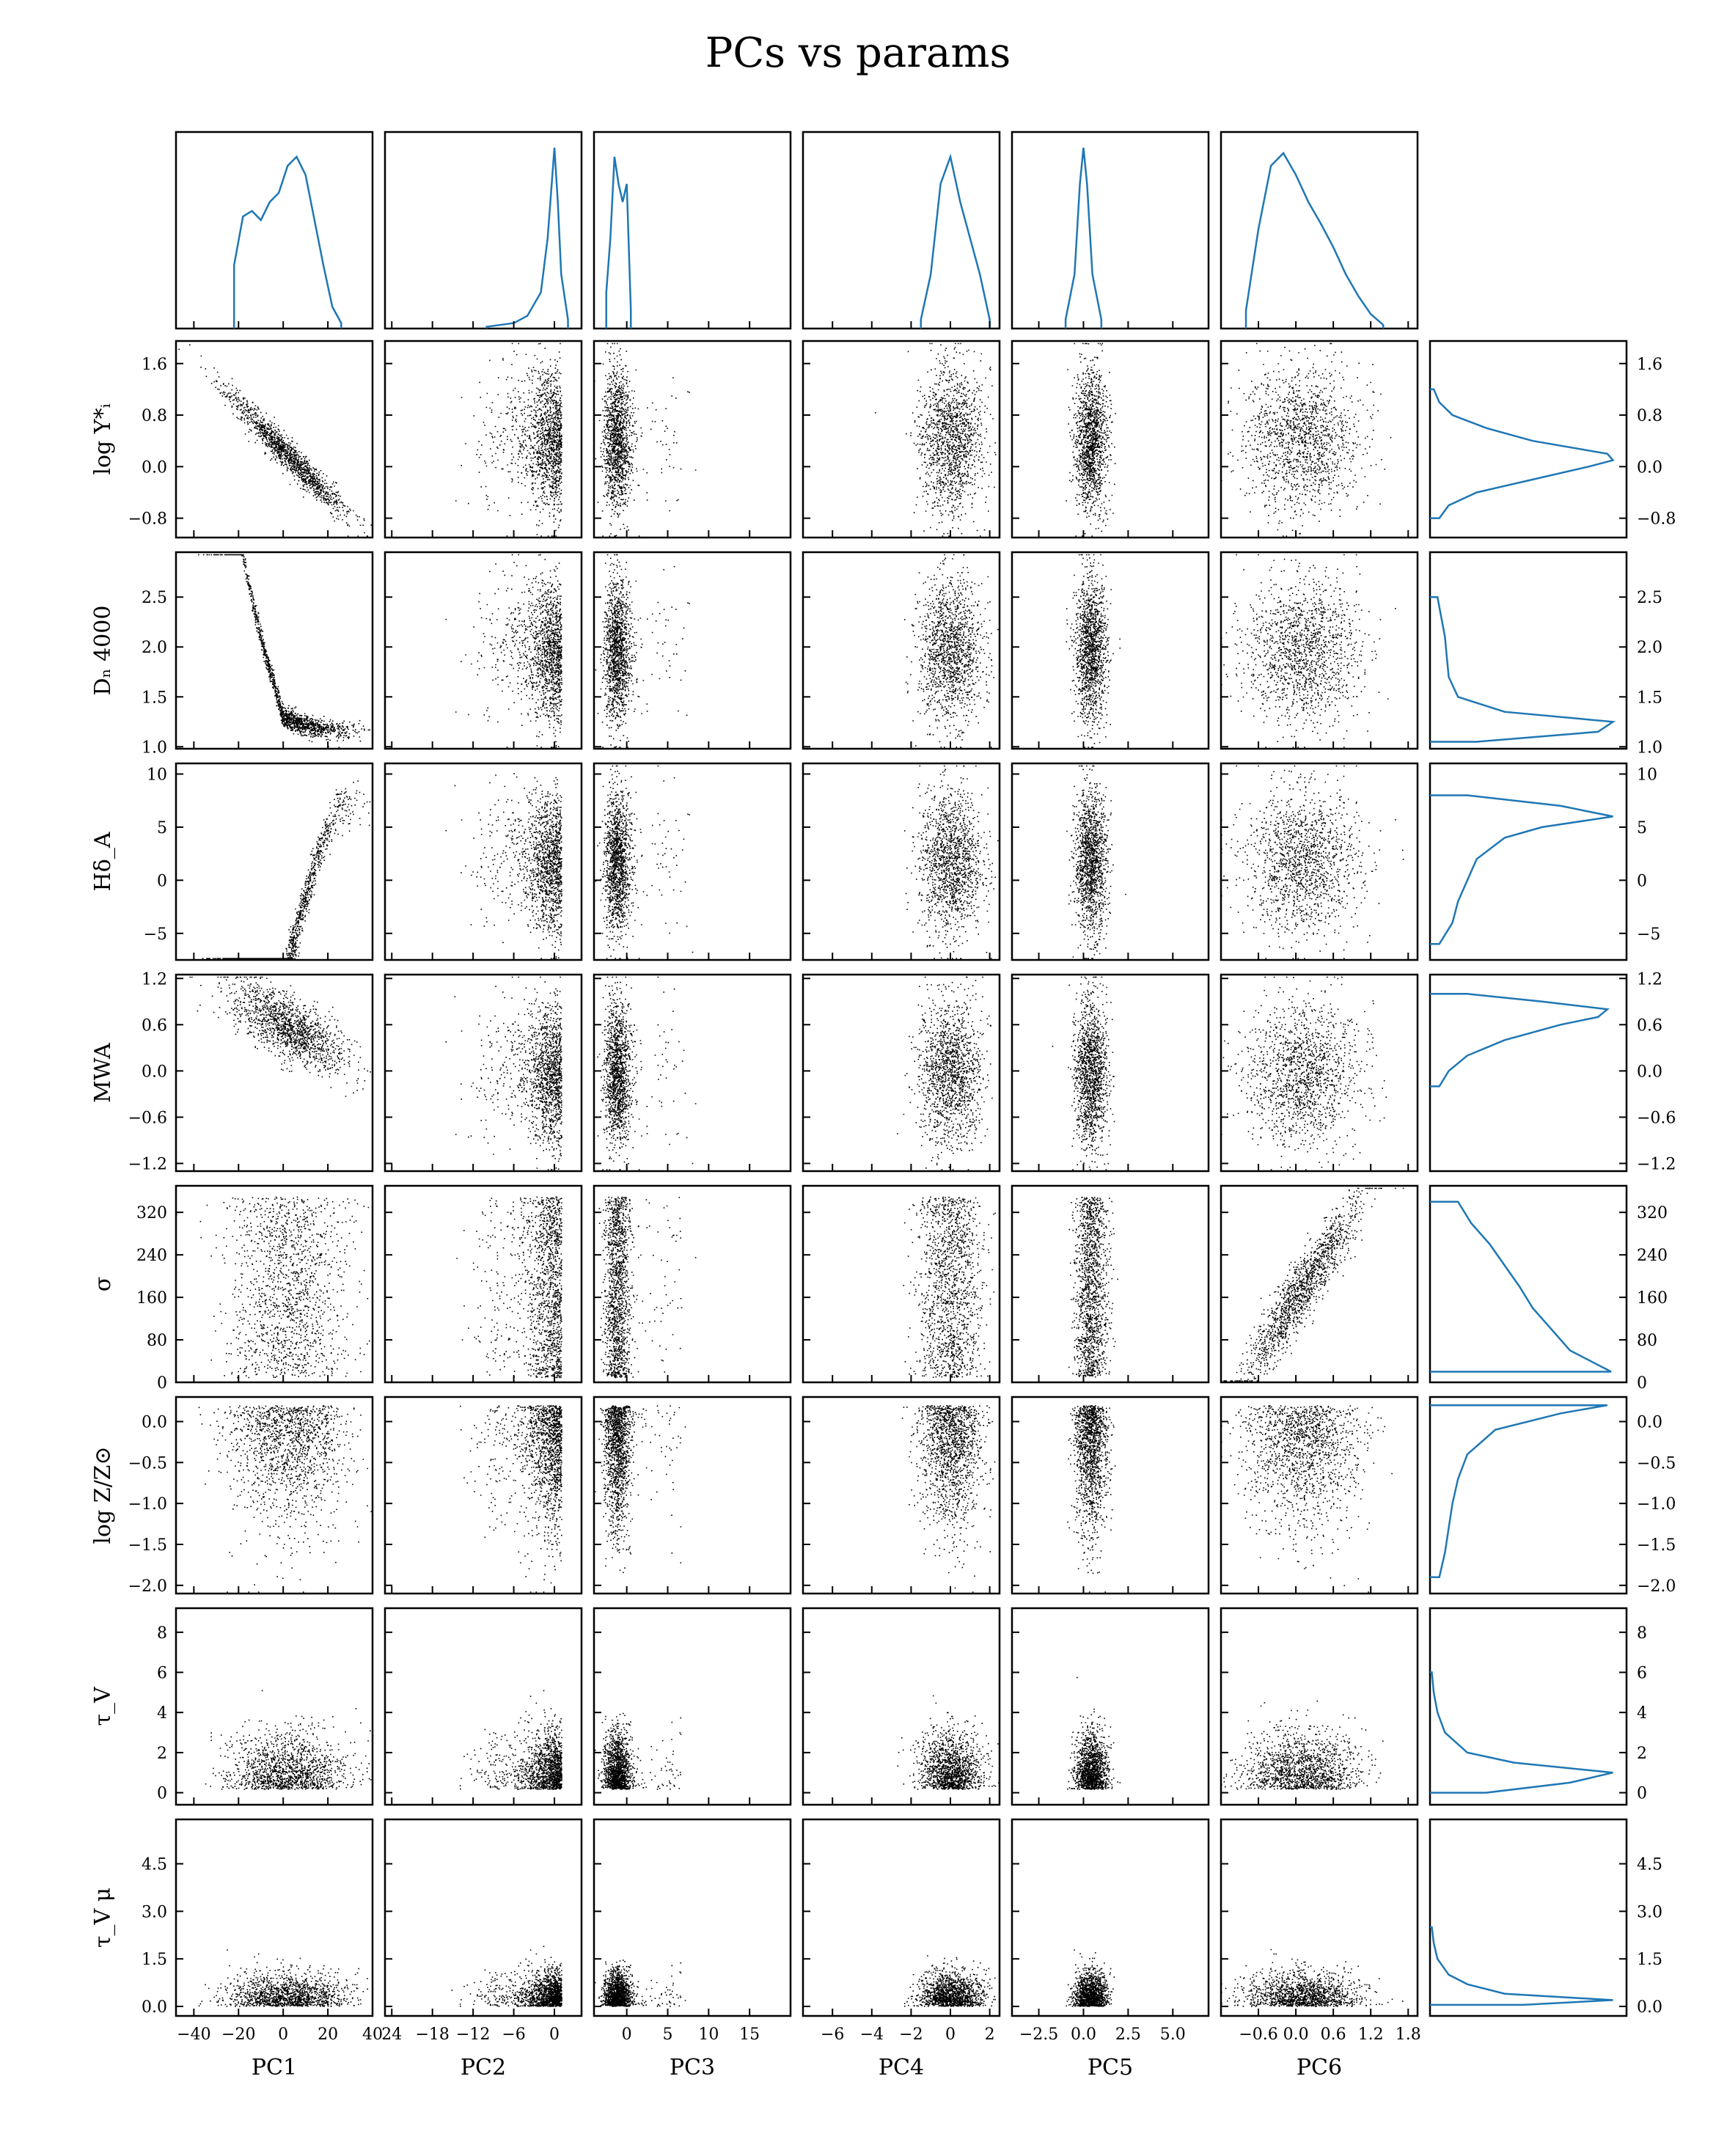 The image size is (1716, 2156). I want to click on x-tick-label: −40, so click(193, 2034).